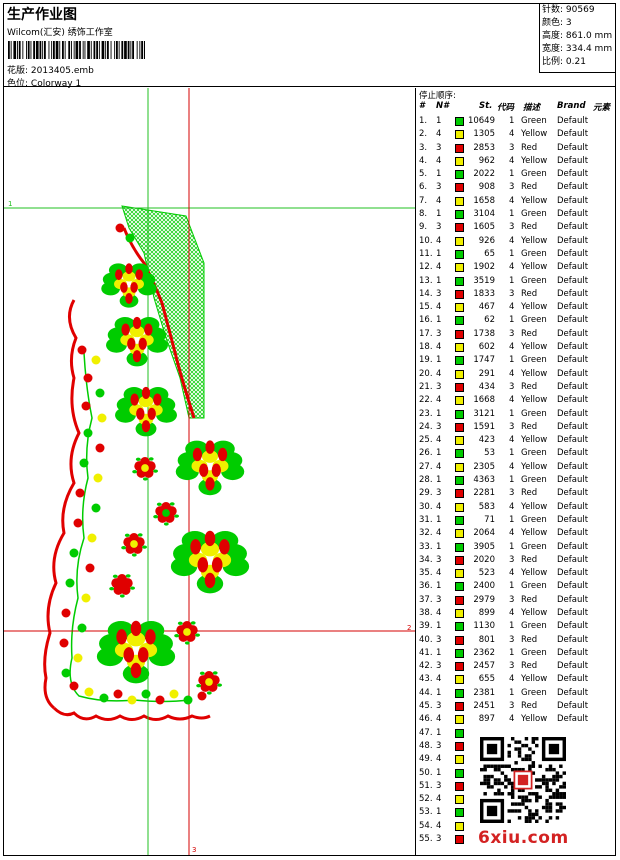 This screenshot has width=620, height=860. I want to click on row-stitches: 583, so click(486, 506).